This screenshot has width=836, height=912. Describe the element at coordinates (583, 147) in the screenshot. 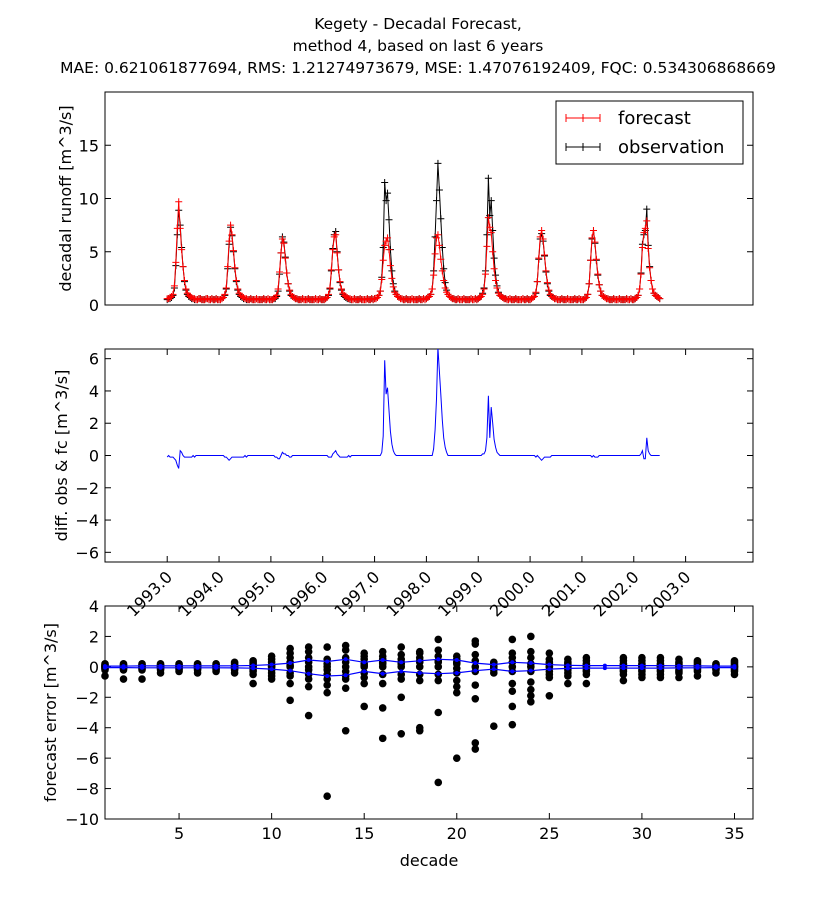

I see `legend-observation-marker` at that location.